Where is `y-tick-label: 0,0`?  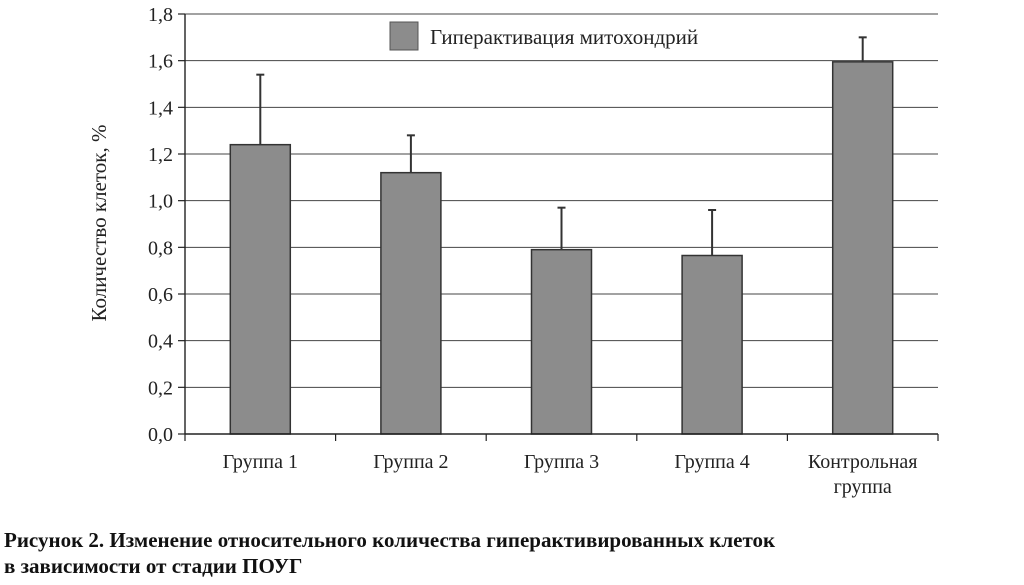
y-tick-label: 0,0 is located at coordinates (160, 435).